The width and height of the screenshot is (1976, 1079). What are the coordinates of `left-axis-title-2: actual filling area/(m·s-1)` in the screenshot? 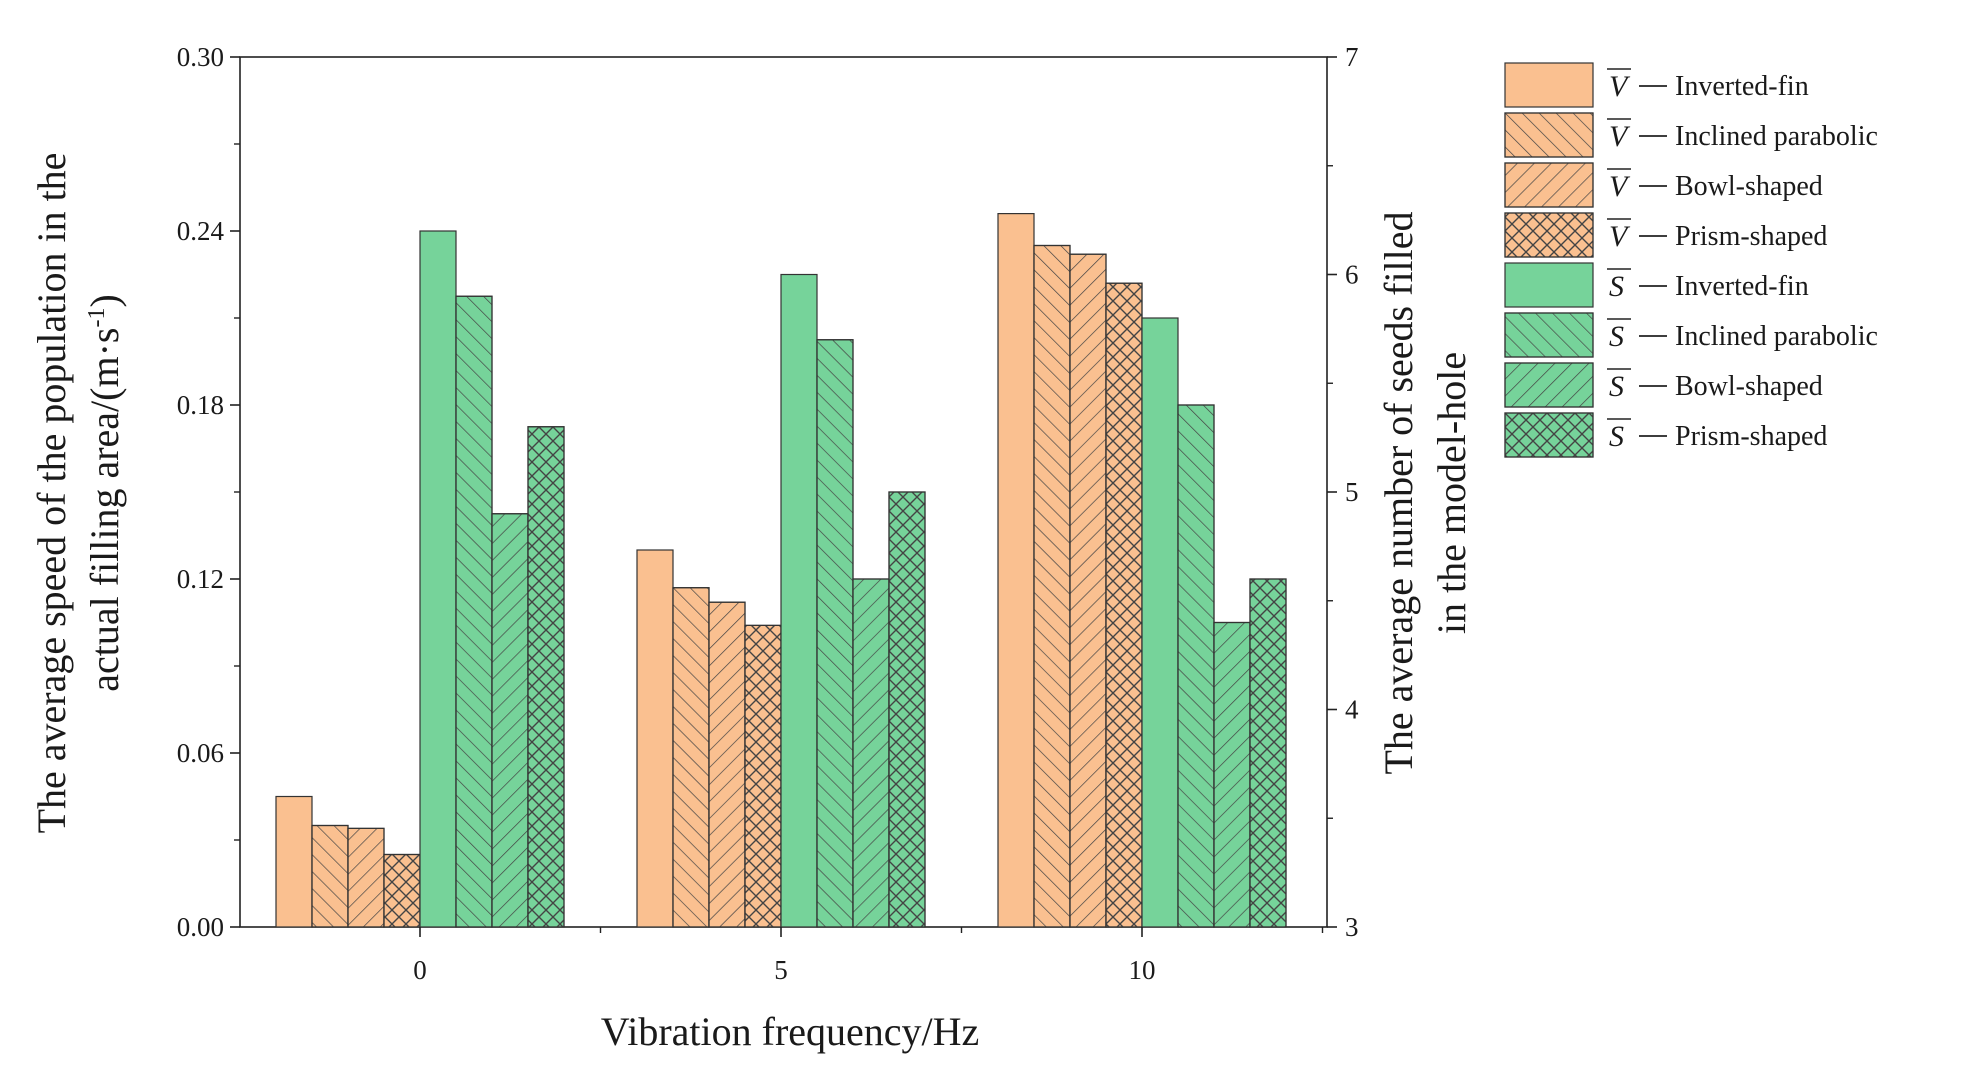 It's located at (104, 493).